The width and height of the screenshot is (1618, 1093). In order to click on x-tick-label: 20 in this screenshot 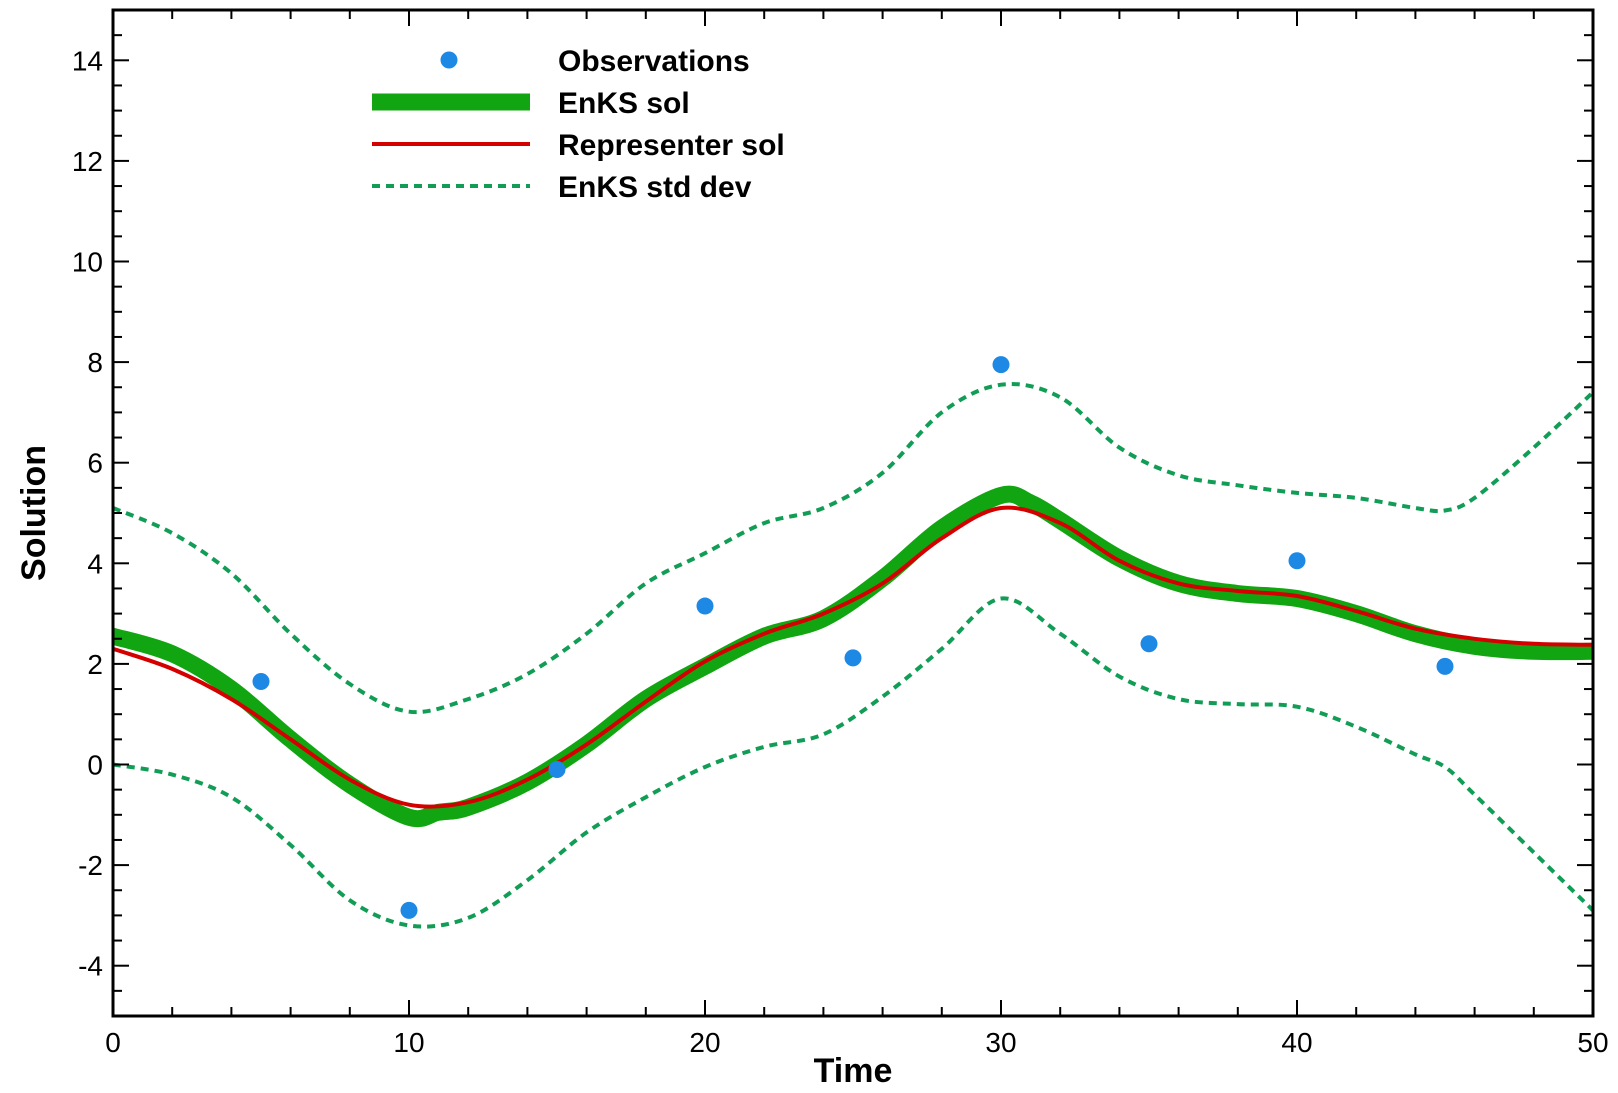, I will do `click(704, 1042)`.